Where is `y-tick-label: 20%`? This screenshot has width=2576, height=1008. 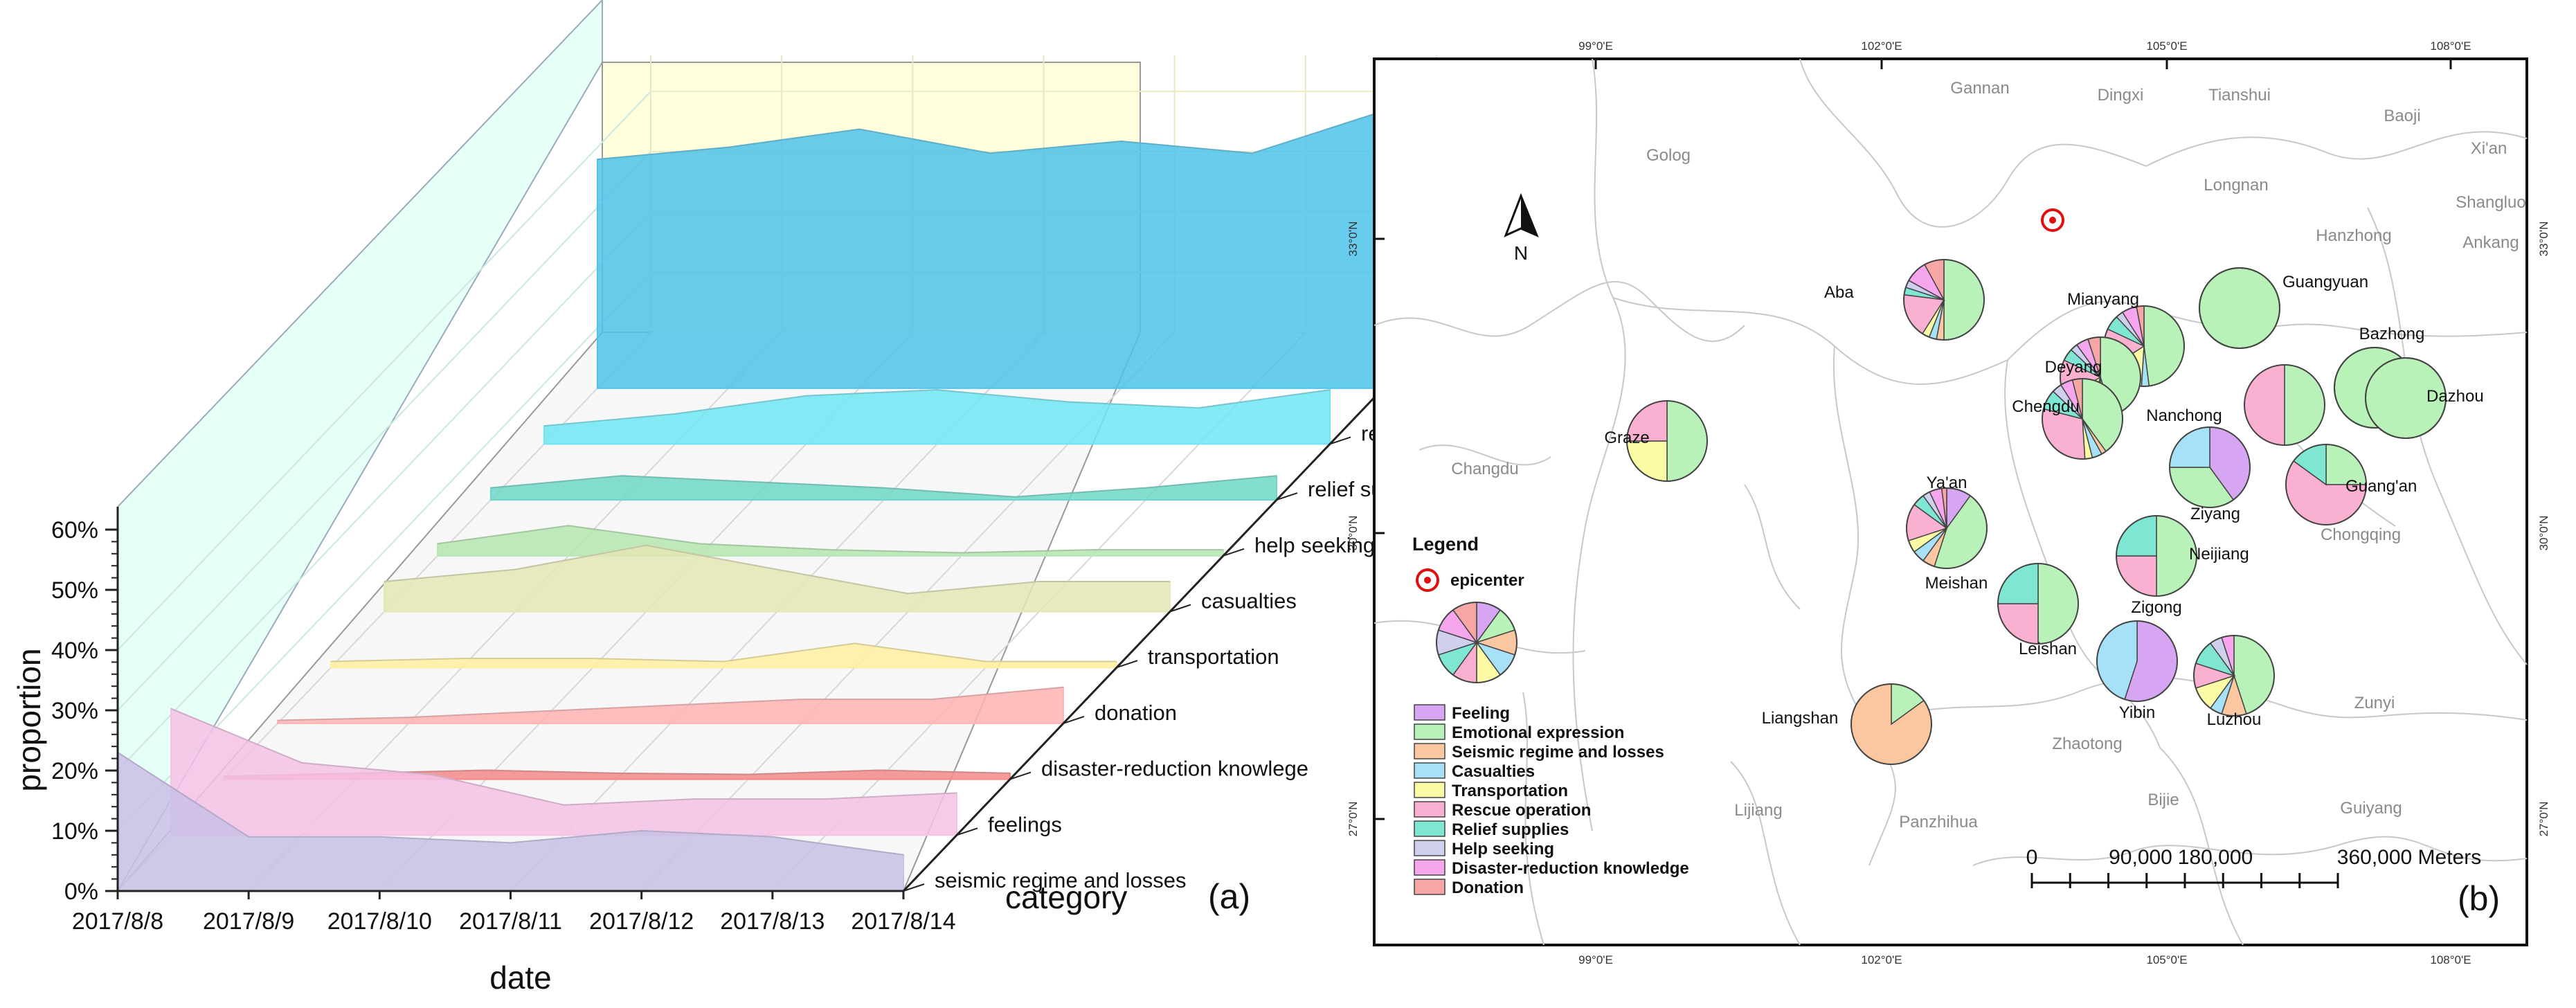 y-tick-label: 20% is located at coordinates (74, 771).